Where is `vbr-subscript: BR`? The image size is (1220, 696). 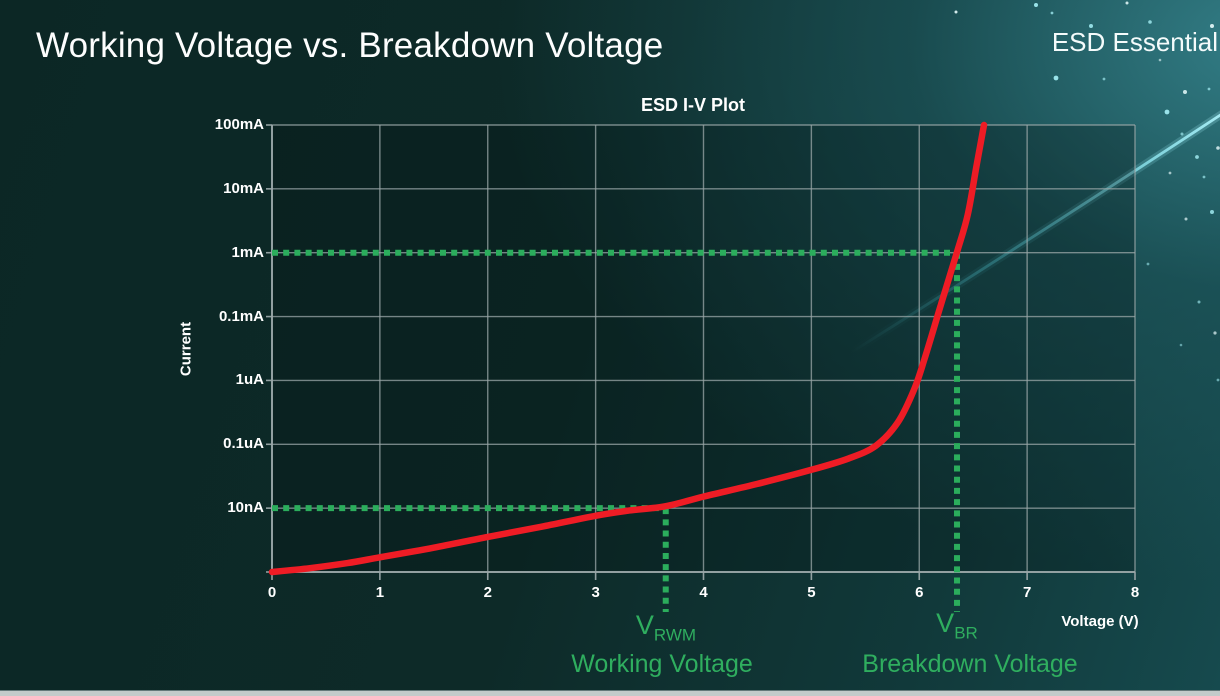 vbr-subscript: BR is located at coordinates (966, 633).